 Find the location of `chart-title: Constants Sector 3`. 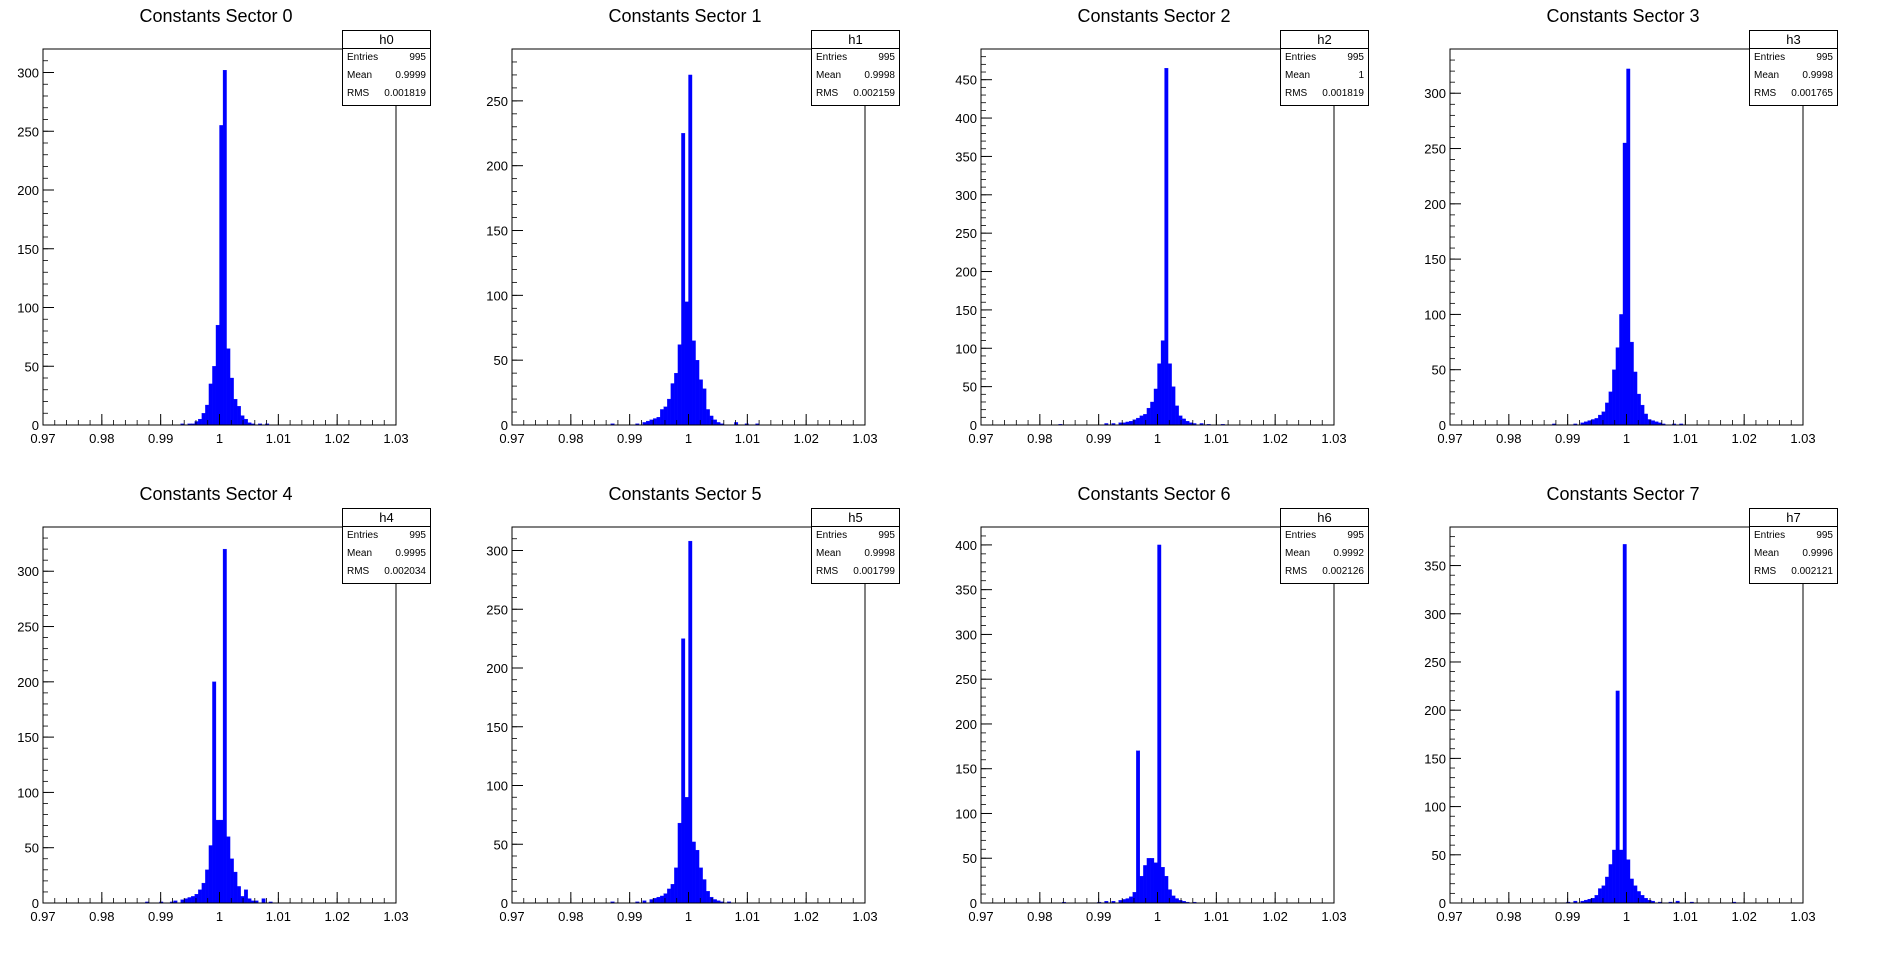

chart-title: Constants Sector 3 is located at coordinates (1623, 16).